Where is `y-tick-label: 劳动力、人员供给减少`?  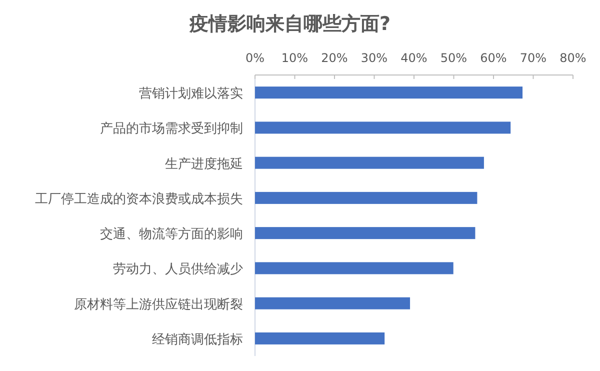
y-tick-label: 劳动力、人员供给减少 is located at coordinates (178, 270).